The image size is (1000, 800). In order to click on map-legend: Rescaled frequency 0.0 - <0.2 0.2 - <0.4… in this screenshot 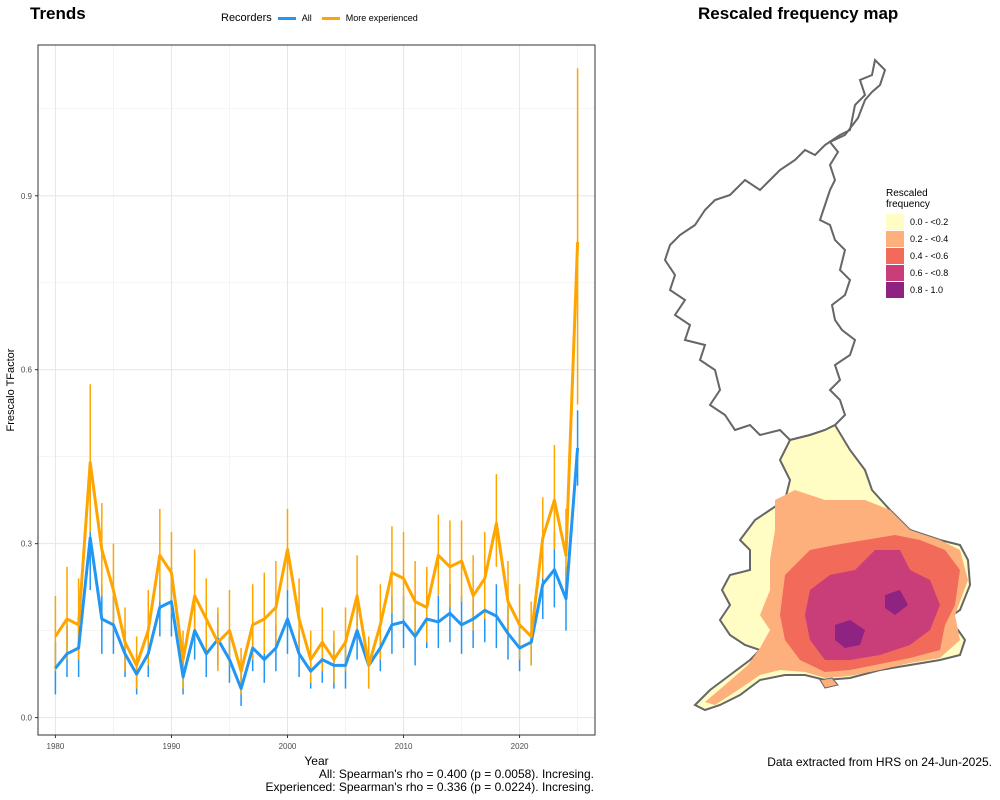, I will do `click(917, 243)`.